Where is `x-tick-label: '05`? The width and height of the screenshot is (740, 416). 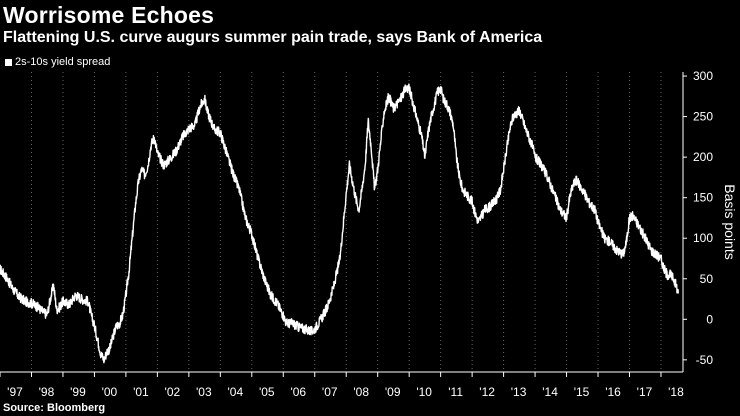
x-tick-label: '05 is located at coordinates (267, 392).